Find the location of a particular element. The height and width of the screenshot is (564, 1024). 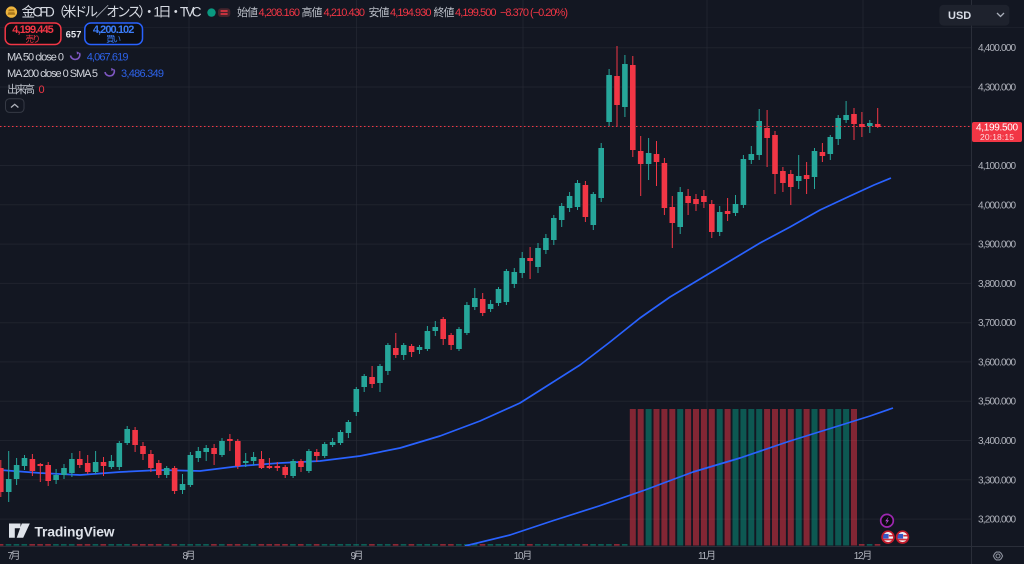

svg-text: 4,199.445 is located at coordinates (33, 30).